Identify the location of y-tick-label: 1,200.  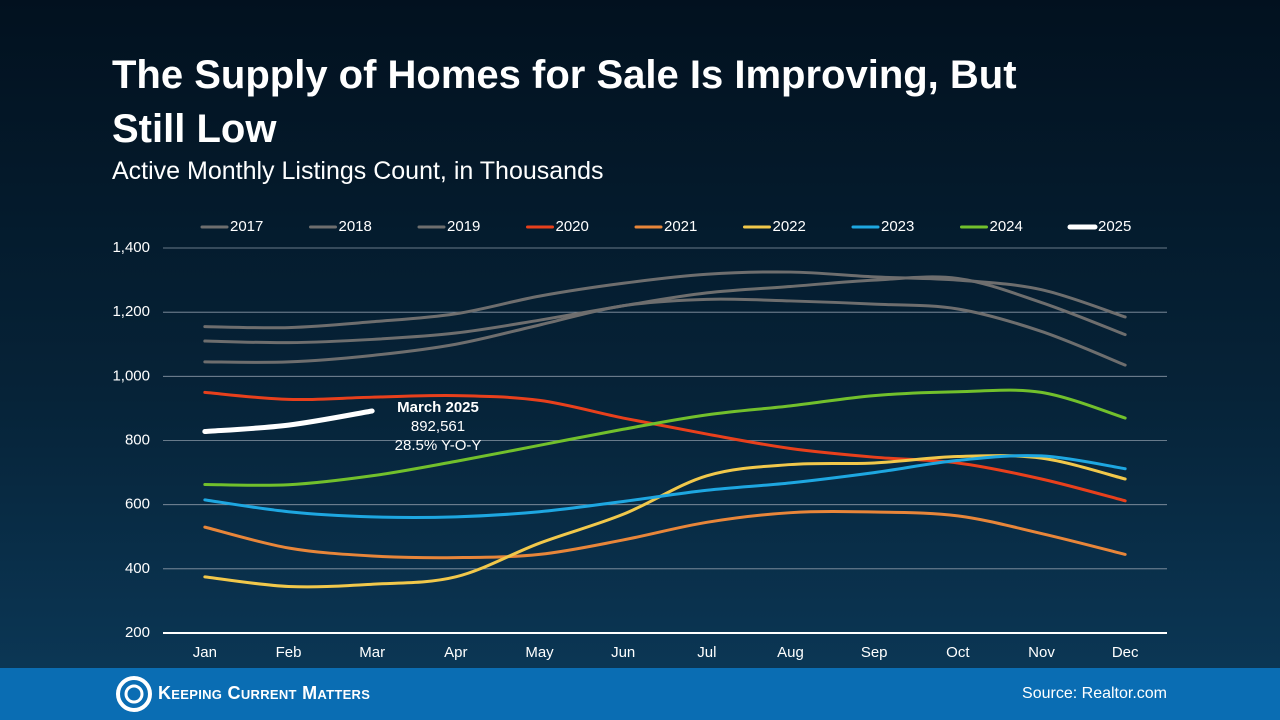
(131, 311).